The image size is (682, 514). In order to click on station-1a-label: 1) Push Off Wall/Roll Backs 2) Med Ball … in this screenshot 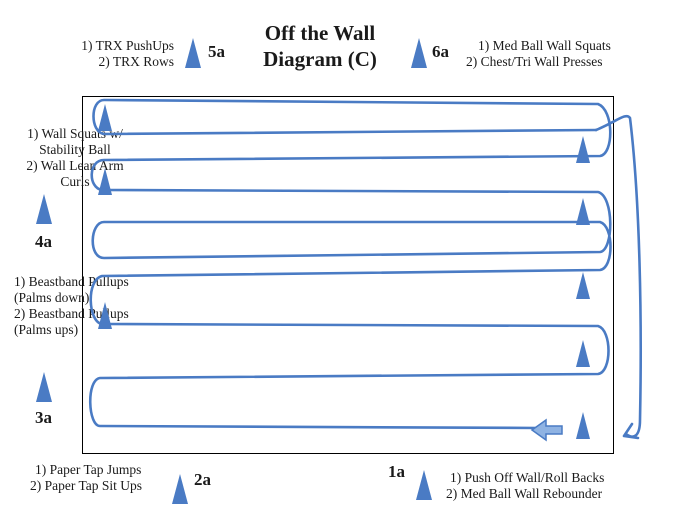, I will do `click(556, 486)`.